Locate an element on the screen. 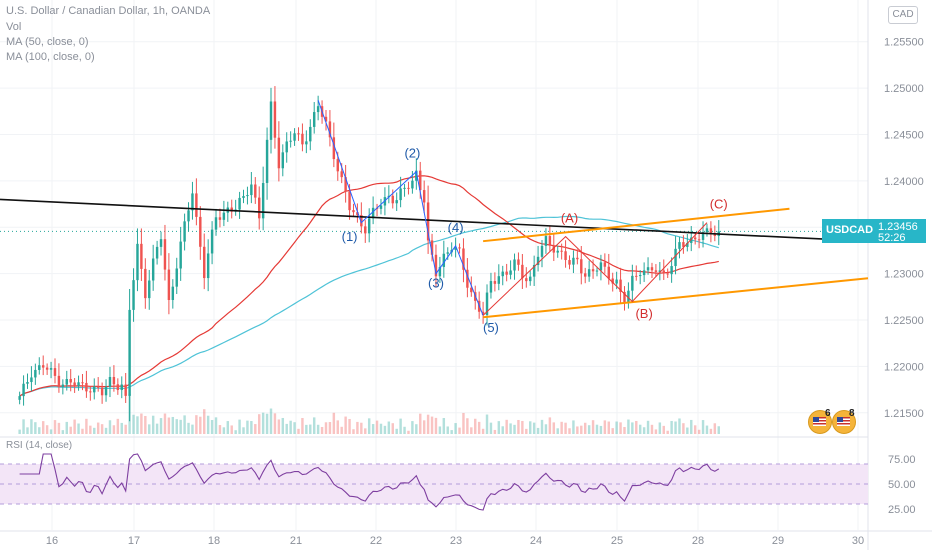 The height and width of the screenshot is (550, 932). rsi-pane is located at coordinates (434, 482).